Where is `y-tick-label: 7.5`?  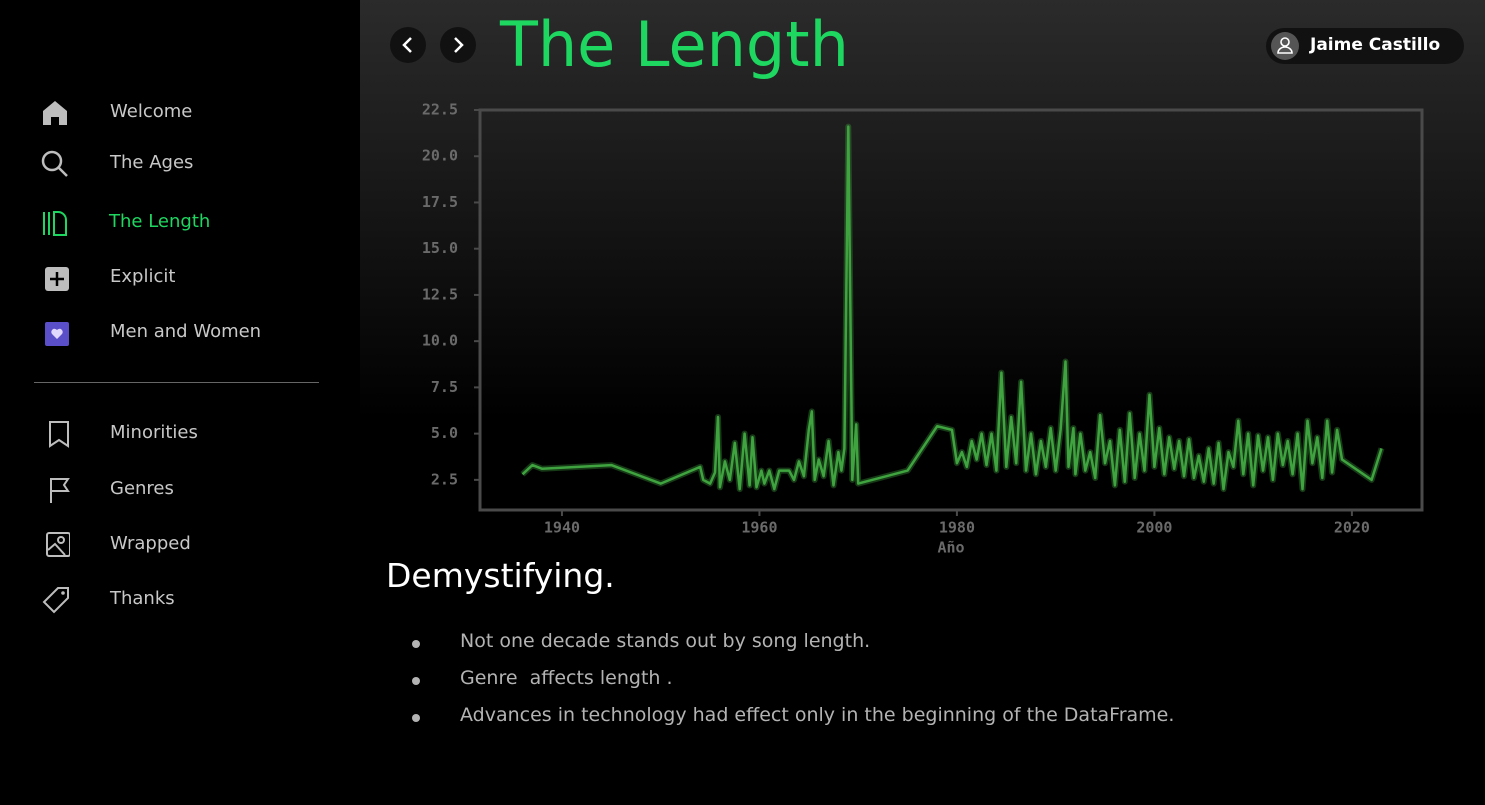 y-tick-label: 7.5 is located at coordinates (444, 387).